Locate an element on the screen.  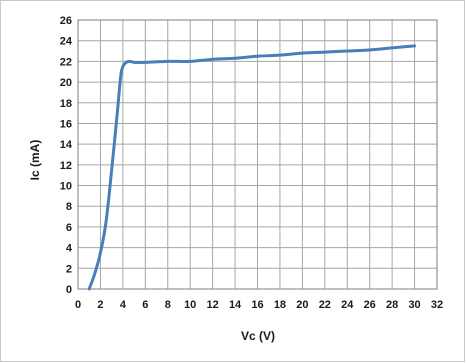
x-tick-label: 32 is located at coordinates (437, 305).